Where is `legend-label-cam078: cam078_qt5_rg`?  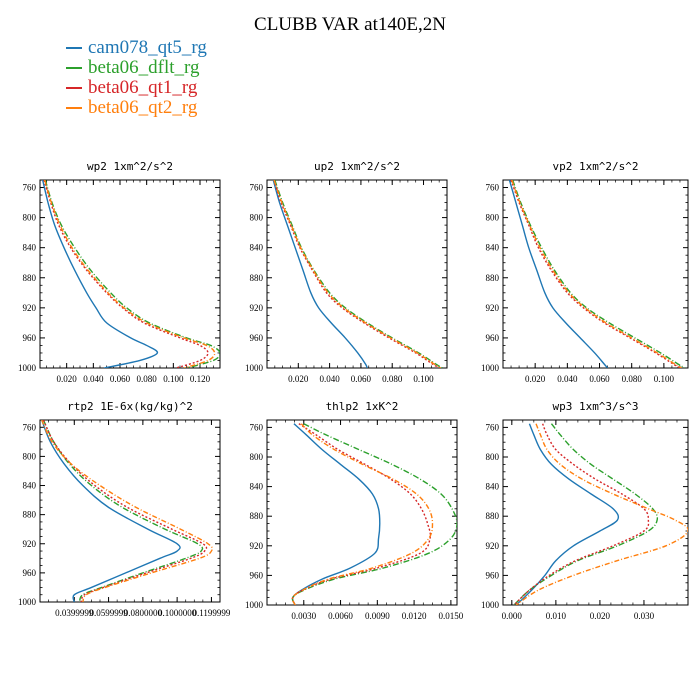
legend-label-cam078: cam078_qt5_rg is located at coordinates (147, 47).